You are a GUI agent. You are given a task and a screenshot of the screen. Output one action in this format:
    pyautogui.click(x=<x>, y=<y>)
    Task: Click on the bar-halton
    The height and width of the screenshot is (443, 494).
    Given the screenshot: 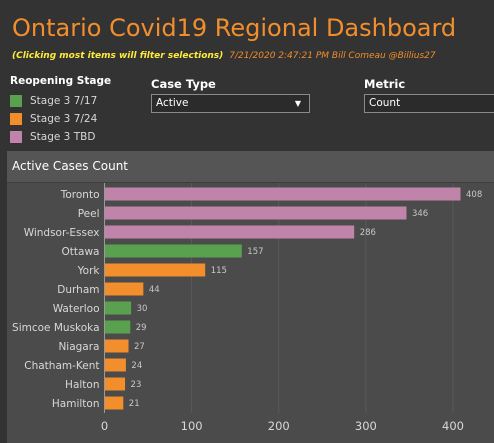 What is the action you would take?
    pyautogui.click(x=115, y=384)
    